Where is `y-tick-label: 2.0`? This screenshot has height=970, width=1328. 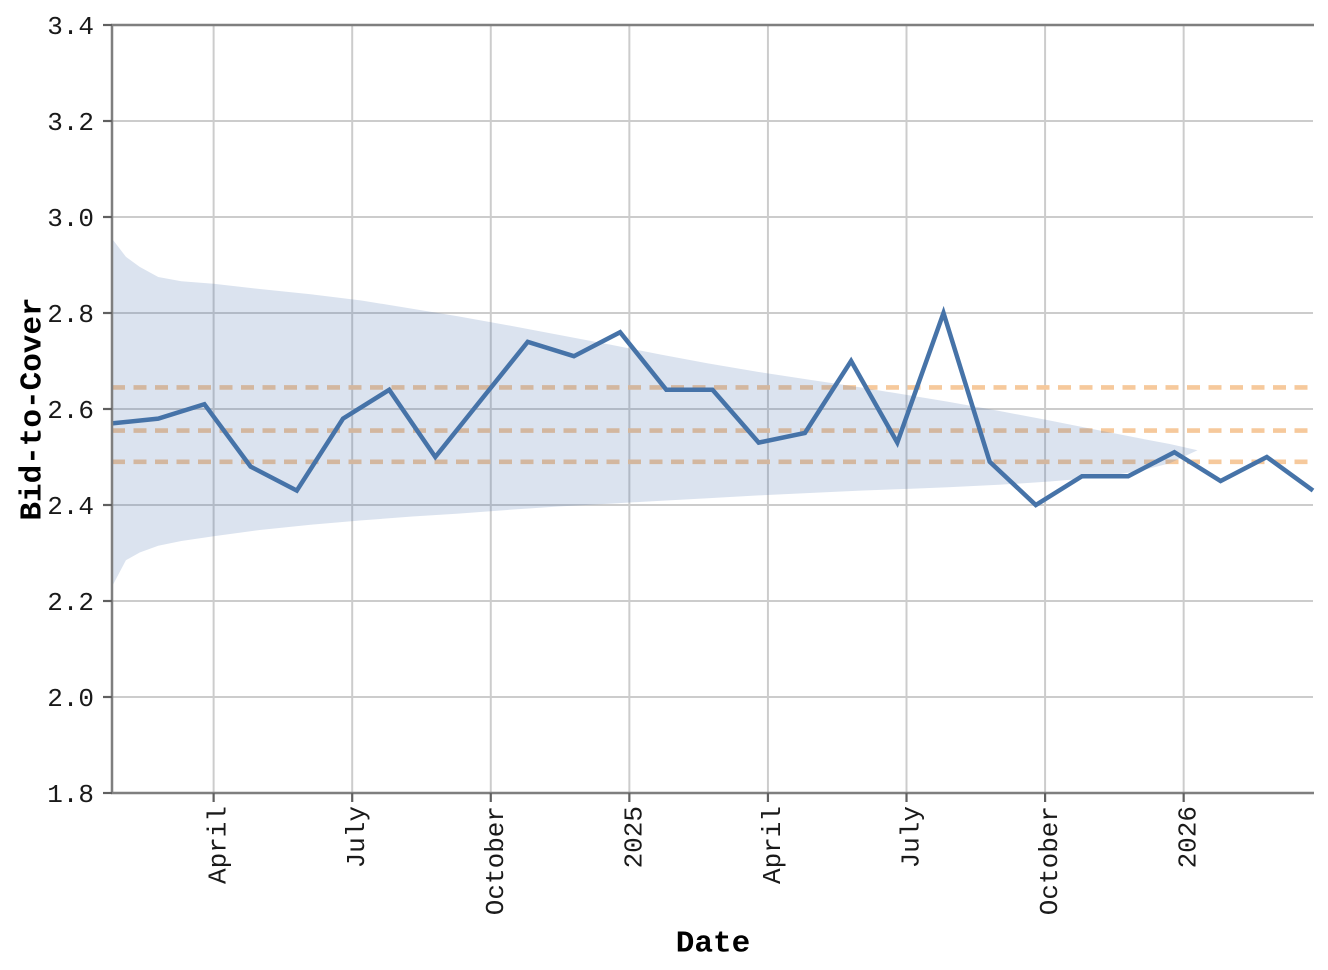
y-tick-label: 2.0 is located at coordinates (70, 699).